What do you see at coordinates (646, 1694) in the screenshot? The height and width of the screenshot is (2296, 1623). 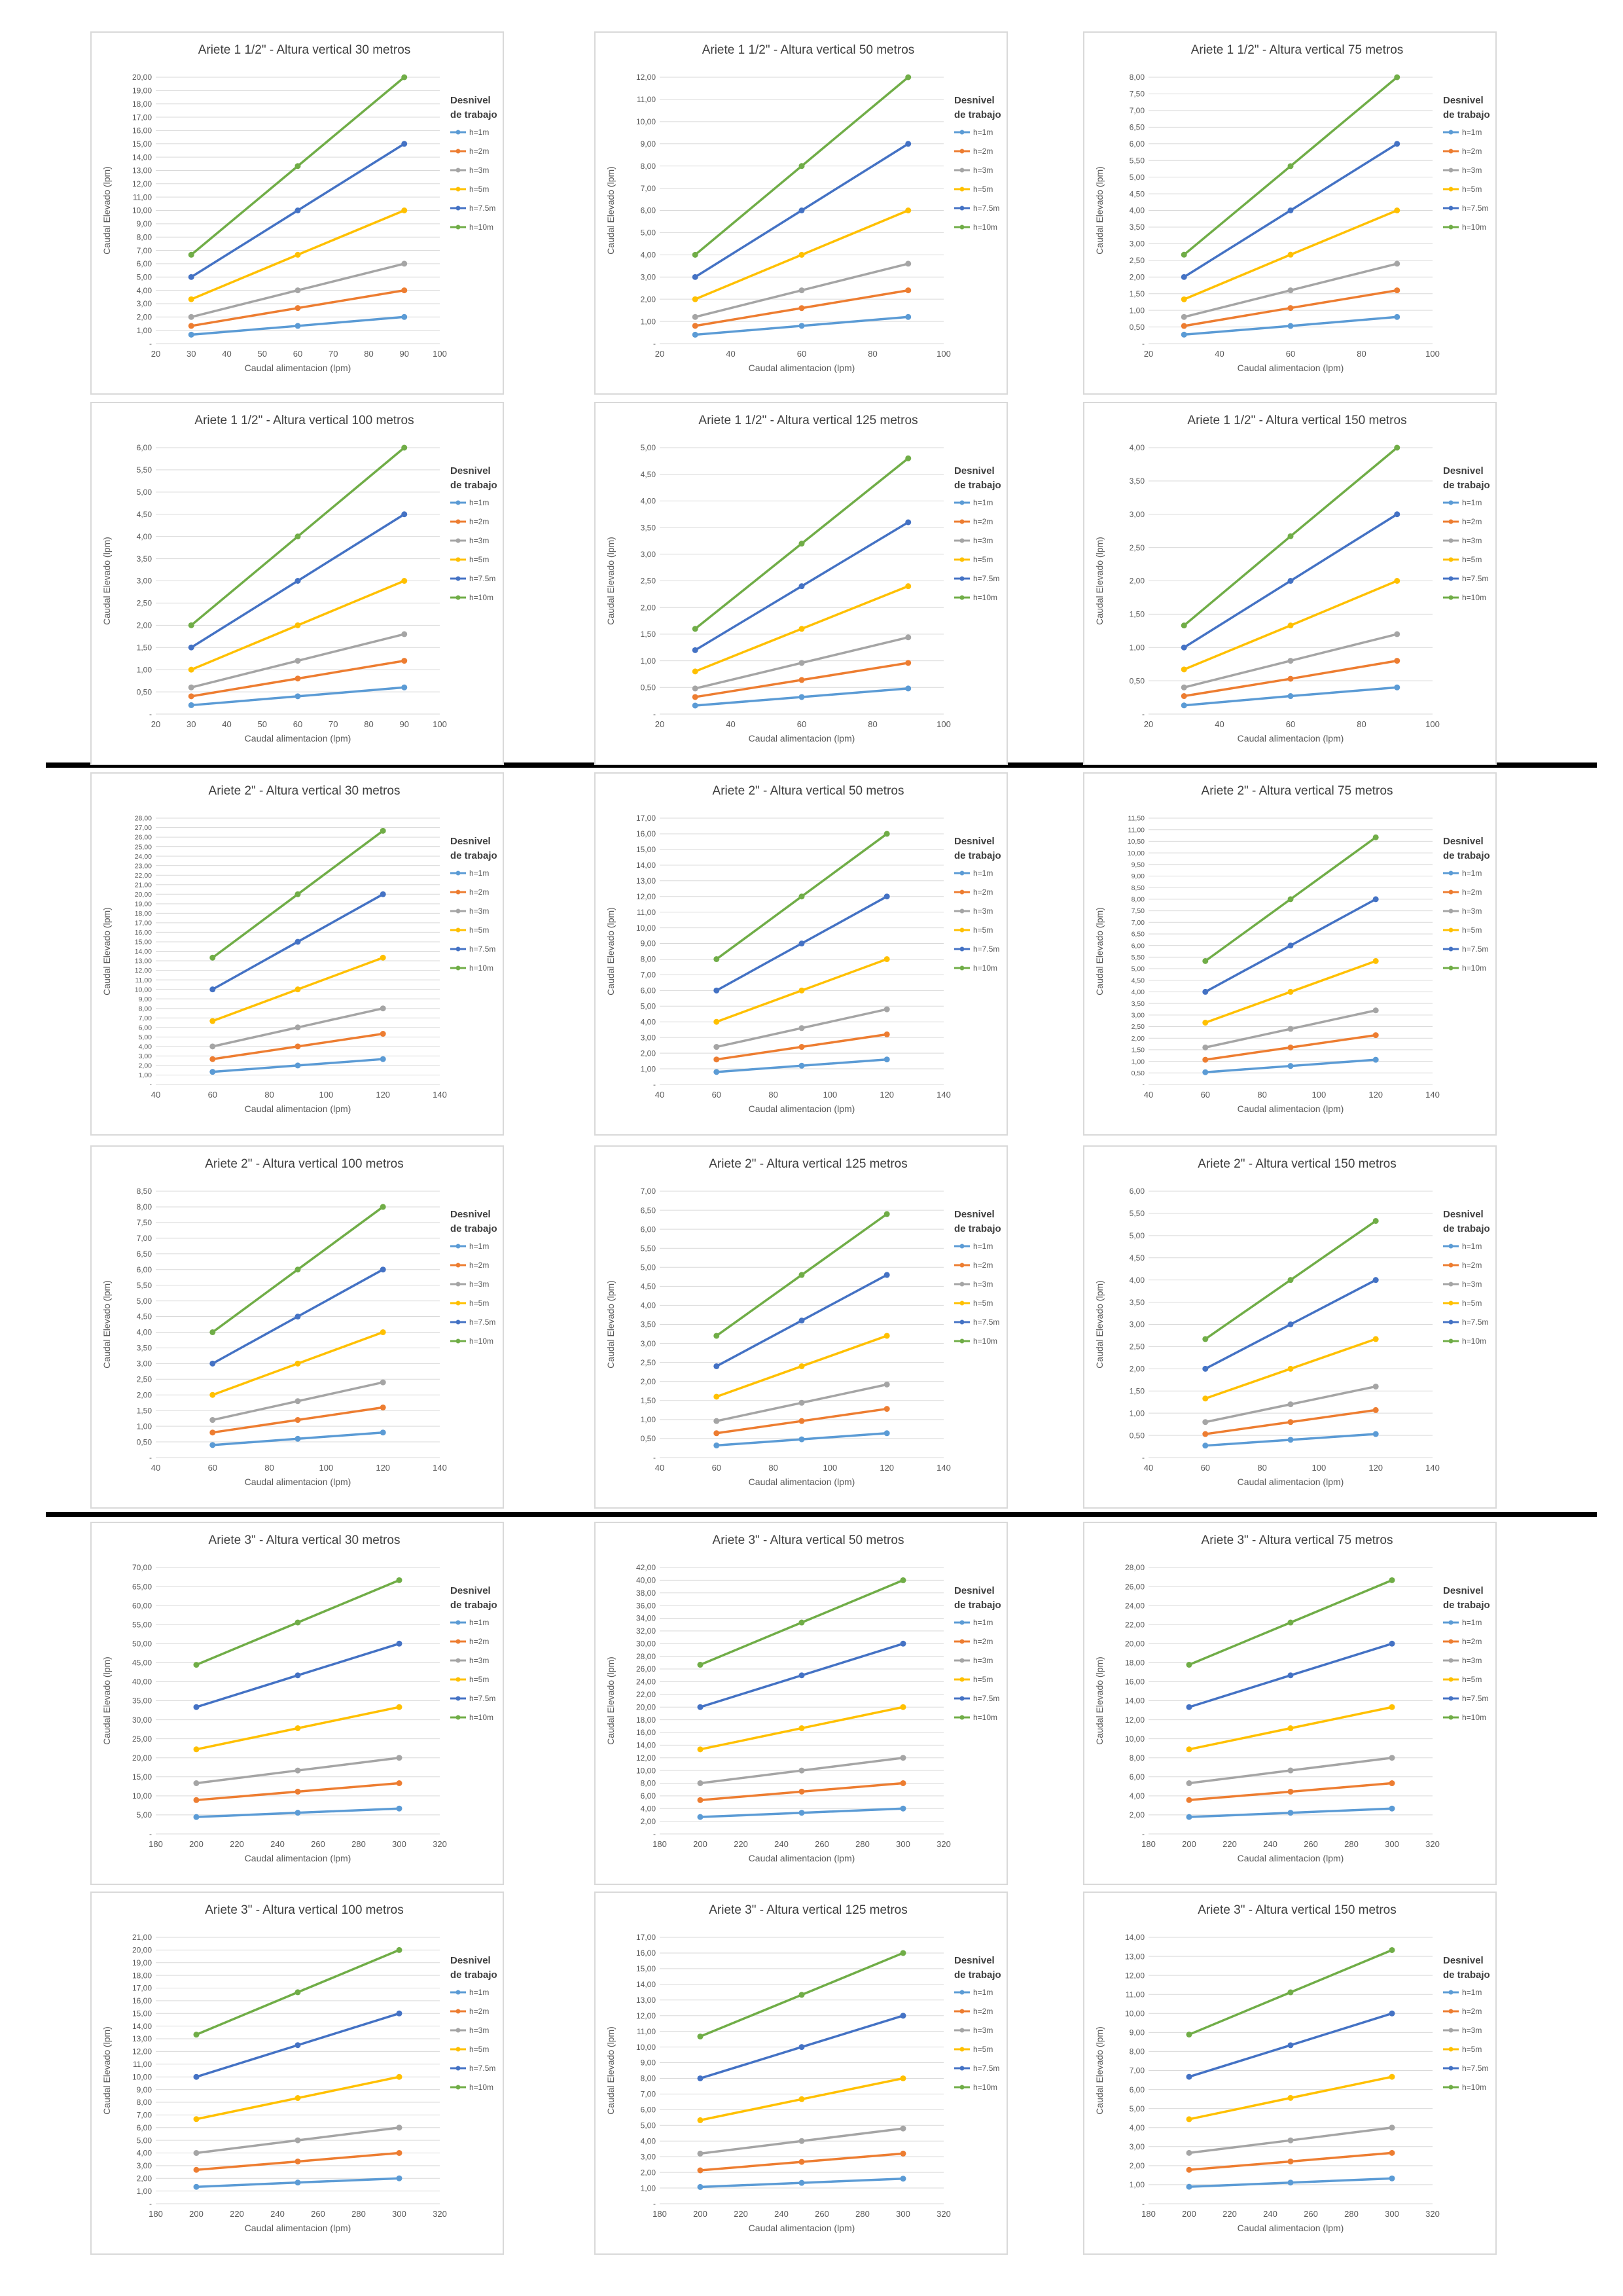 I see `y-tick-label: 22,00` at bounding box center [646, 1694].